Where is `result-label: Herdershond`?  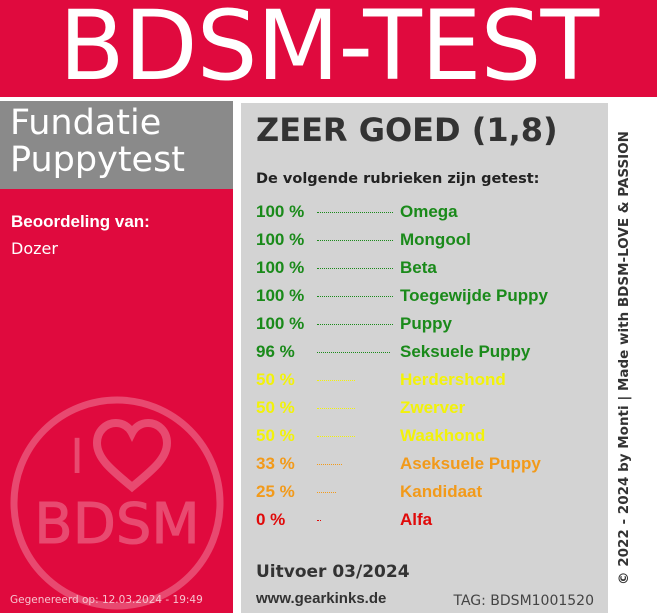 result-label: Herdershond is located at coordinates (453, 379).